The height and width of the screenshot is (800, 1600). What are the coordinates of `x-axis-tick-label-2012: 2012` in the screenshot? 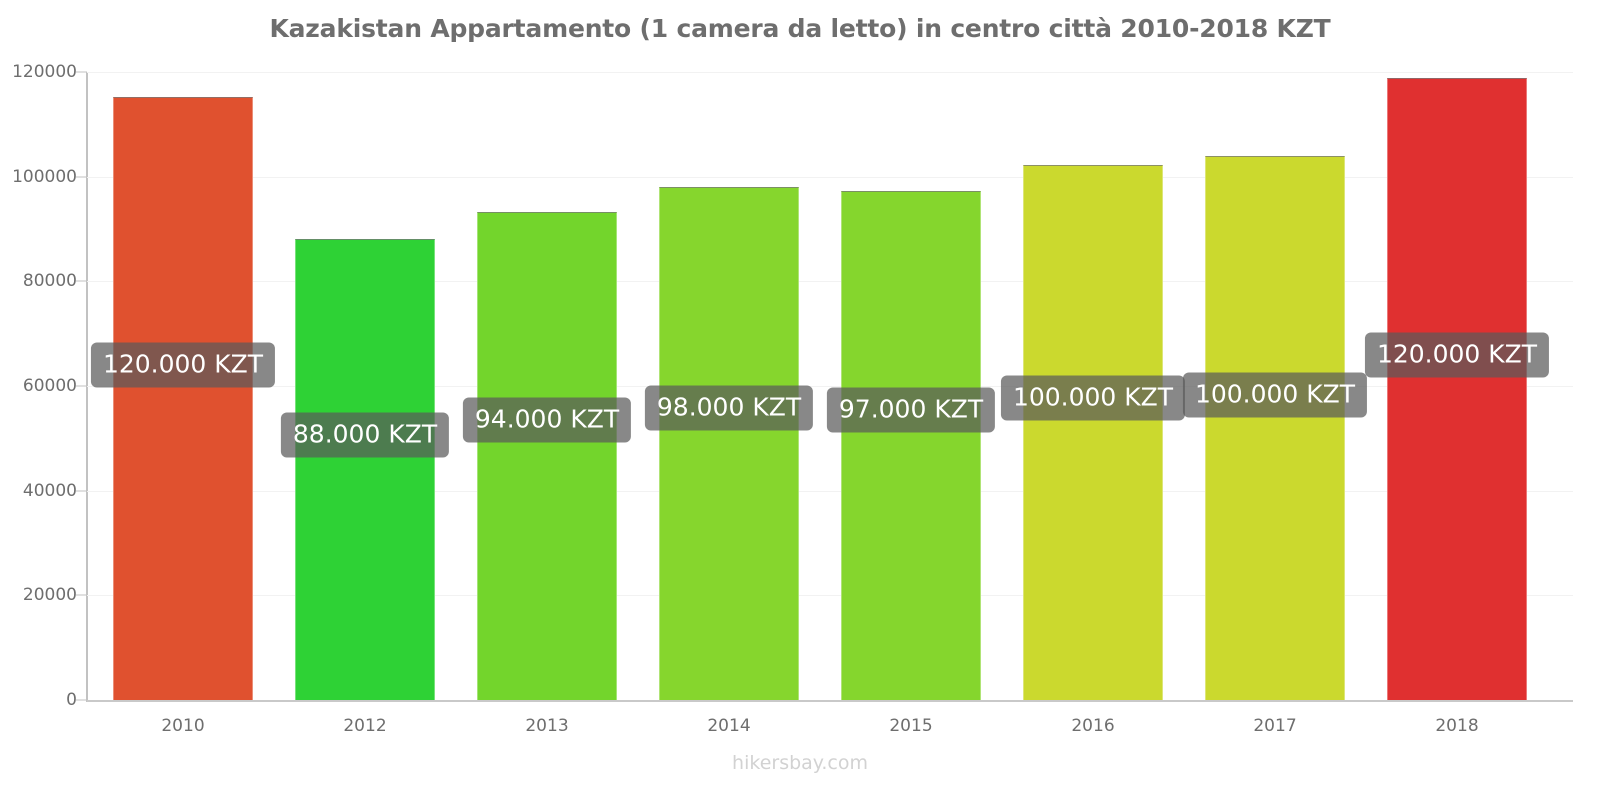 It's located at (365, 726).